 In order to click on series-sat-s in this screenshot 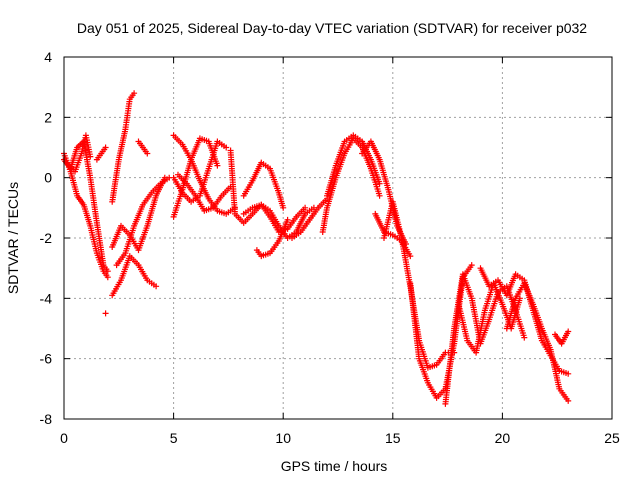, I will do `click(309, 218)`.